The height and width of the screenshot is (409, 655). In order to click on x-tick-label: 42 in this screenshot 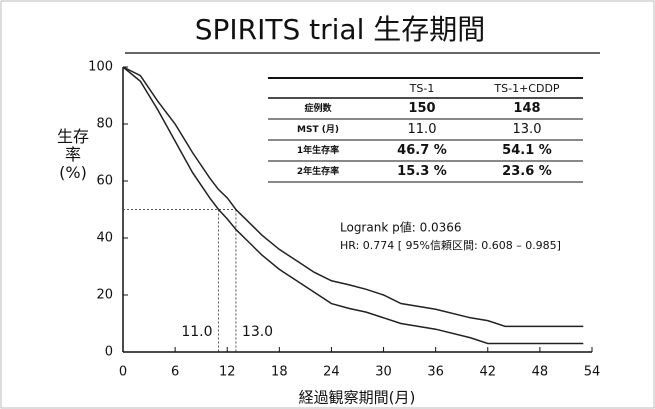, I will do `click(488, 372)`.